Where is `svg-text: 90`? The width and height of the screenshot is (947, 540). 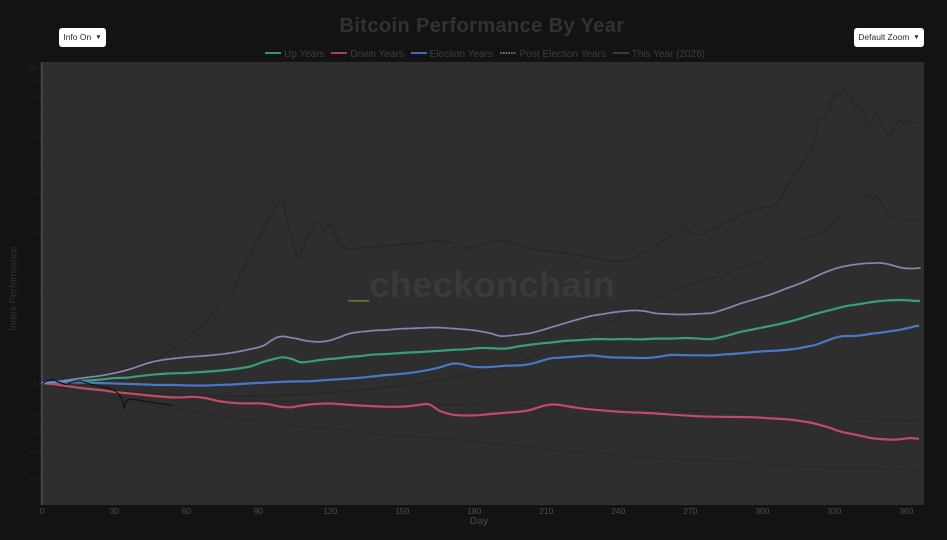 svg-text: 90 is located at coordinates (259, 511).